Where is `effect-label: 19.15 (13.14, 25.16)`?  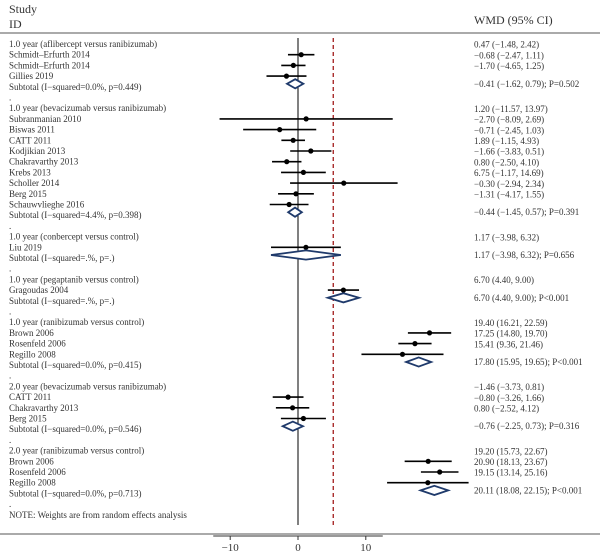 effect-label: 19.15 (13.14, 25.16) is located at coordinates (511, 473).